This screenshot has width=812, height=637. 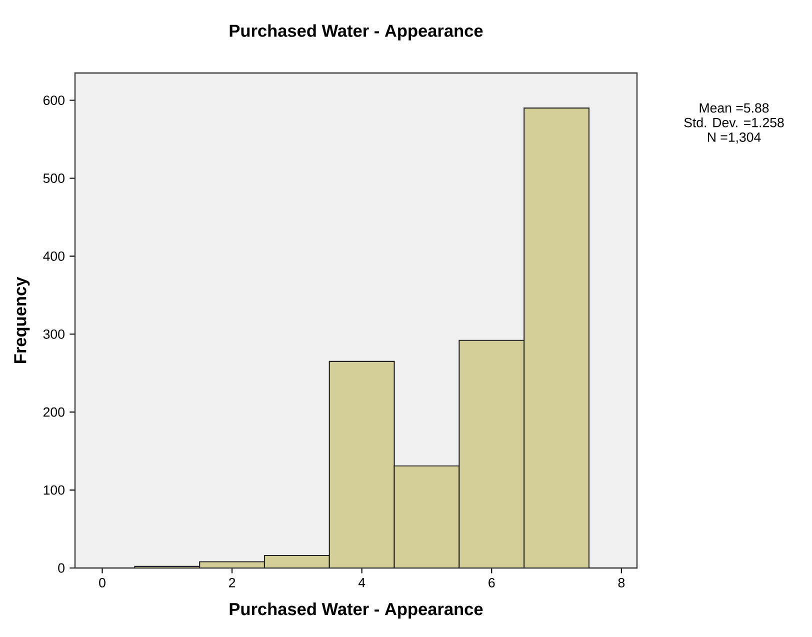 What do you see at coordinates (102, 583) in the screenshot?
I see `x-tick-label: 0` at bounding box center [102, 583].